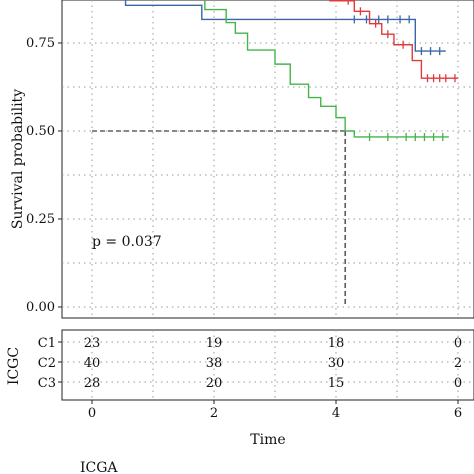  I want to click on risk-row-label-c1: C1, so click(47, 343).